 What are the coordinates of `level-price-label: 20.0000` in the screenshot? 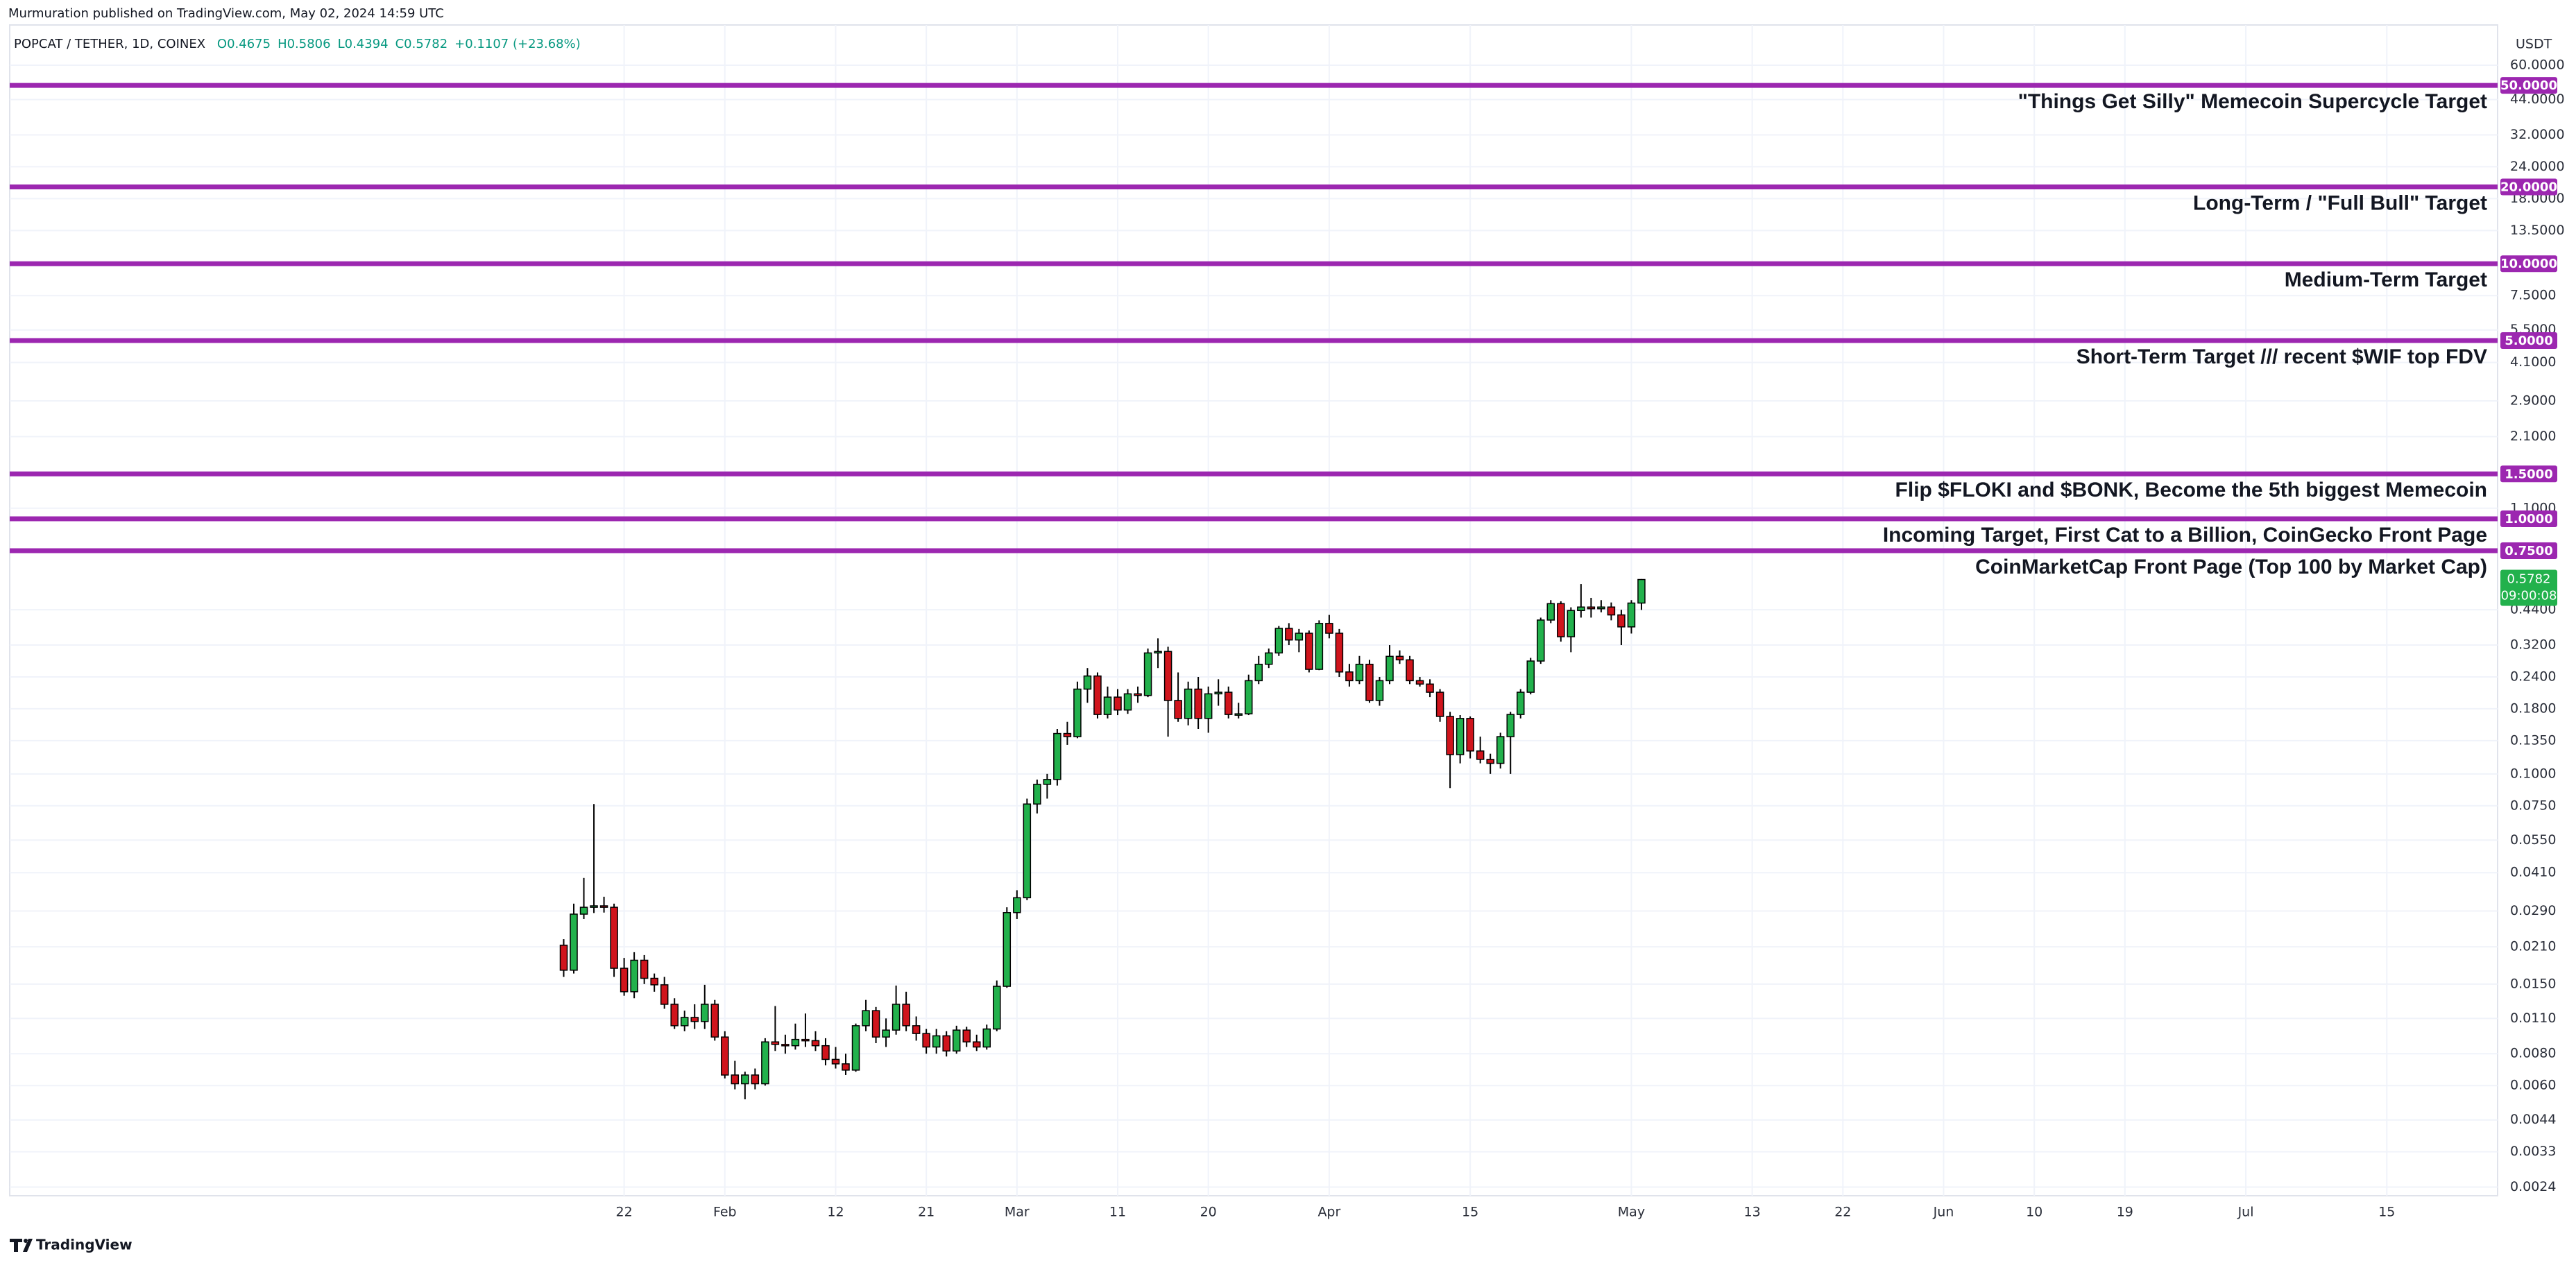 It's located at (2528, 187).